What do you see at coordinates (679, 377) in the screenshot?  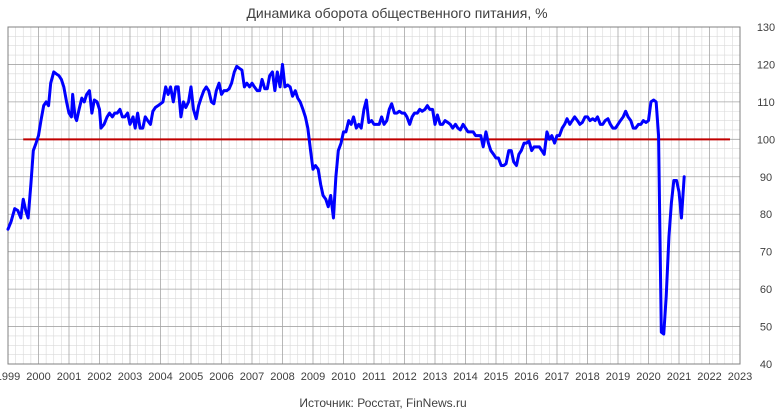 I see `x-tick-label: 2021` at bounding box center [679, 377].